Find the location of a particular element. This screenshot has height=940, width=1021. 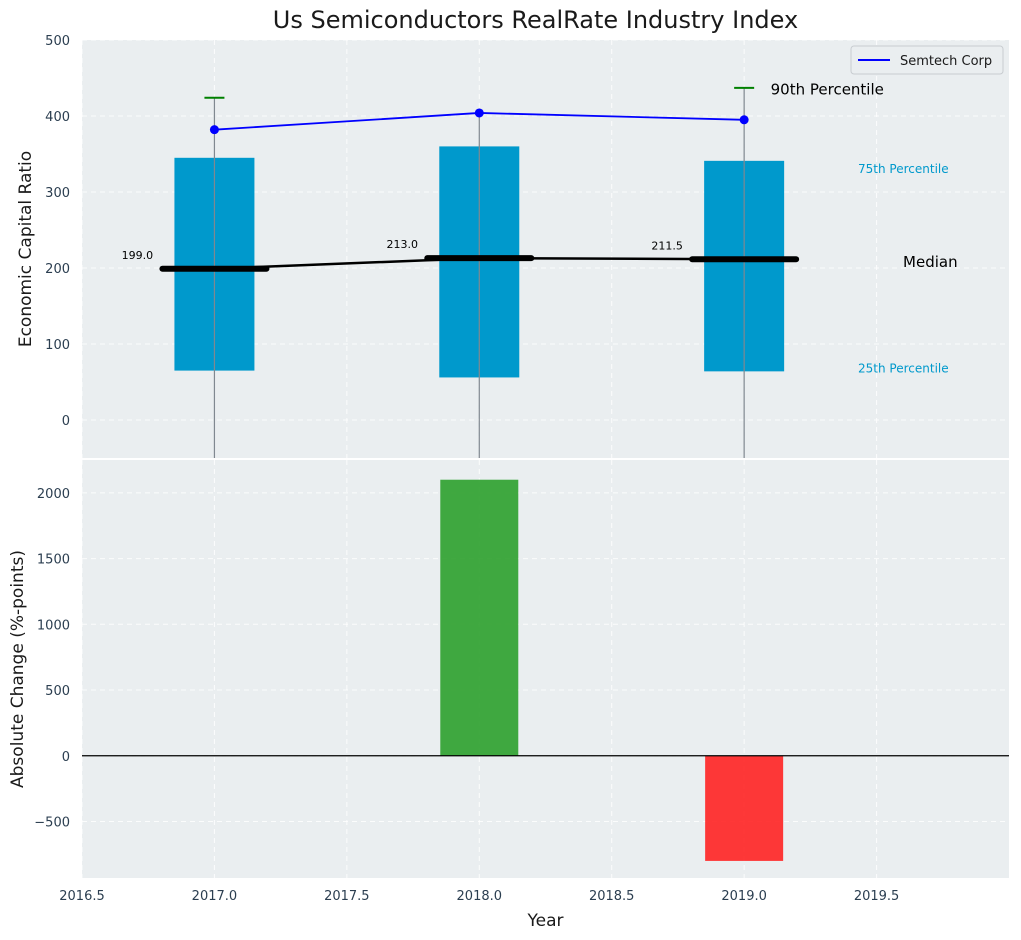

x-tick-label: 2018.5 is located at coordinates (612, 896).